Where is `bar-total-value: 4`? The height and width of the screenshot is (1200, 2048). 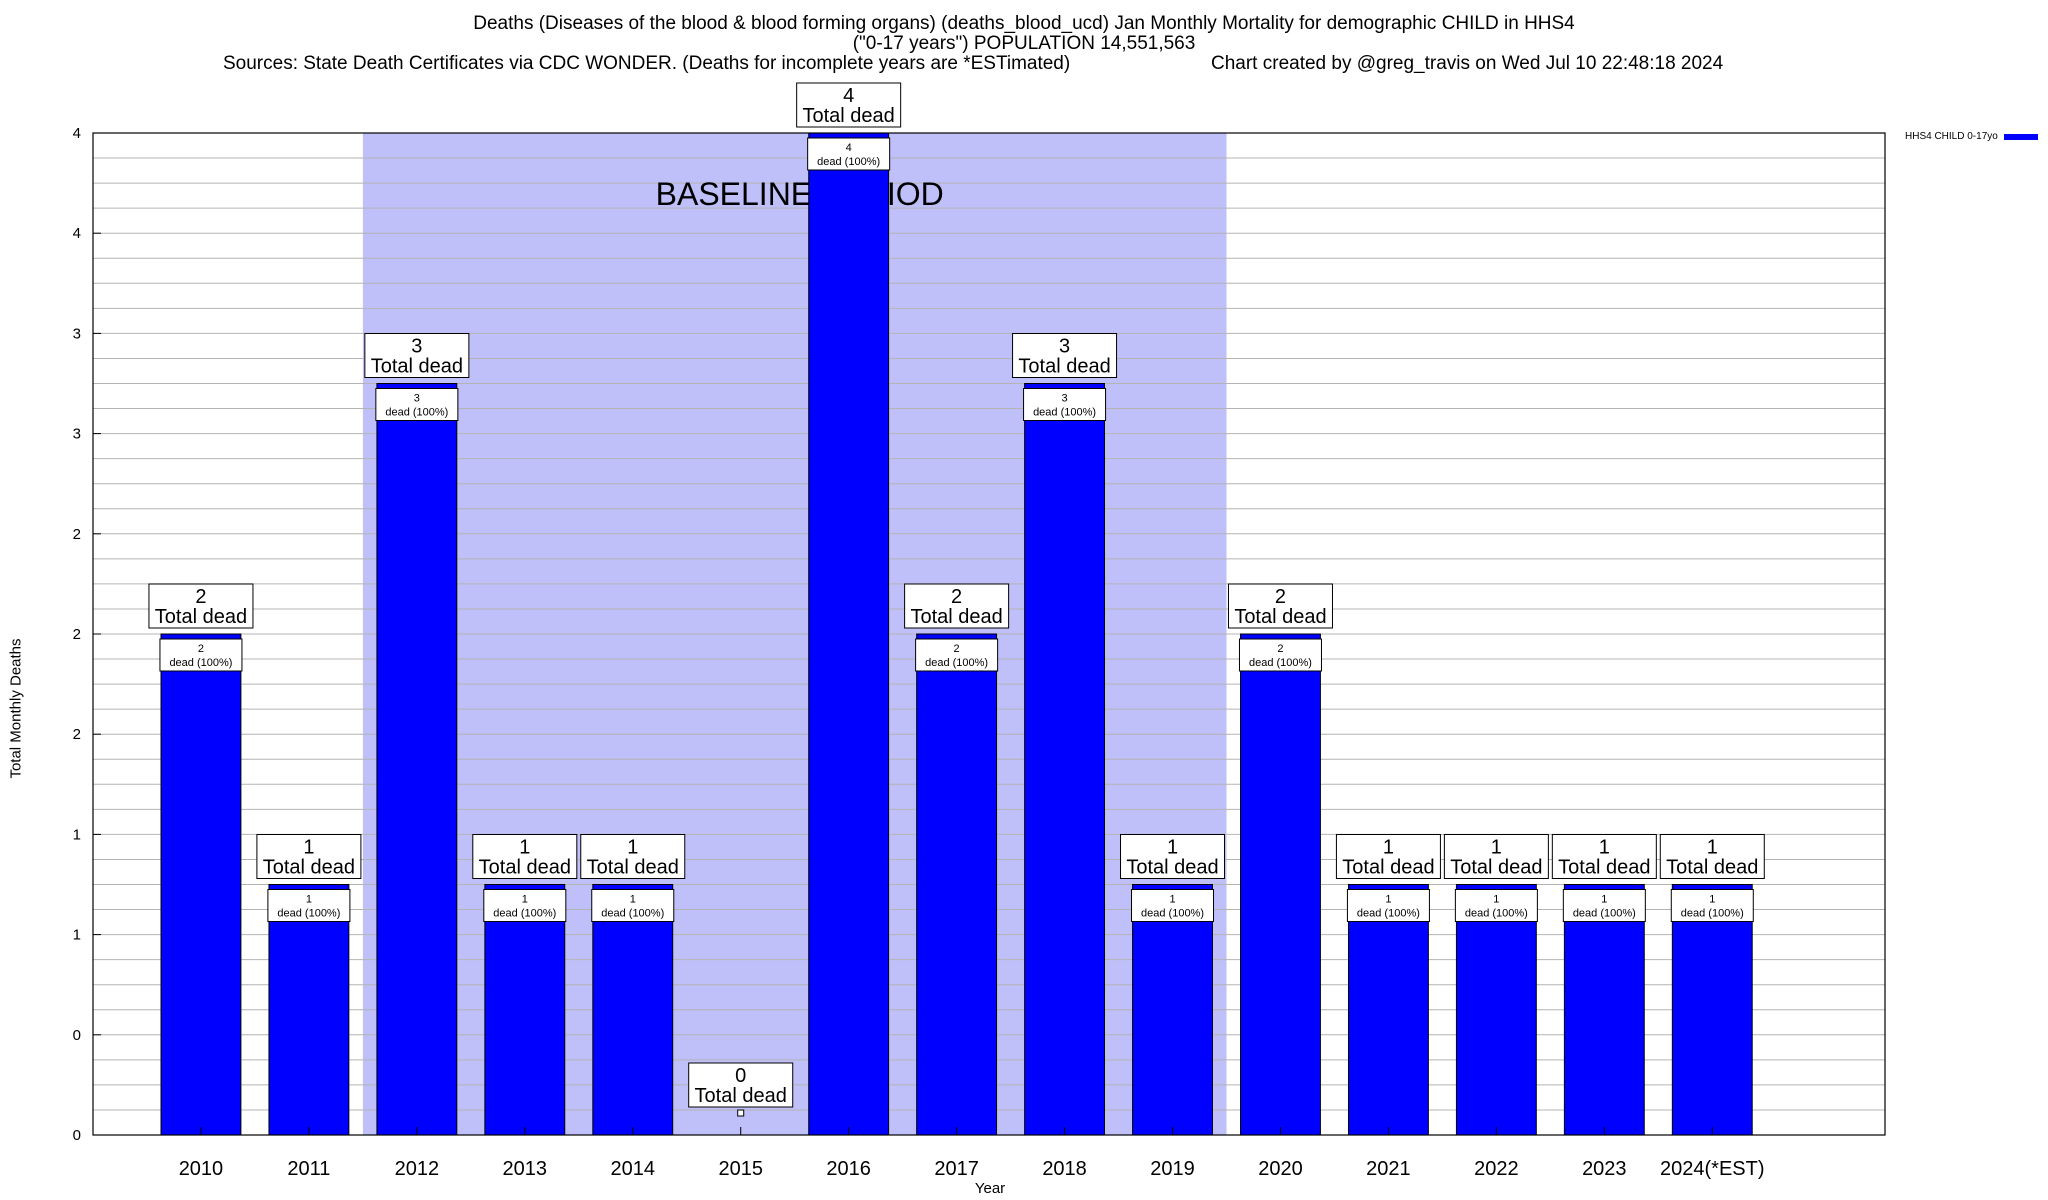
bar-total-value: 4 is located at coordinates (848, 96).